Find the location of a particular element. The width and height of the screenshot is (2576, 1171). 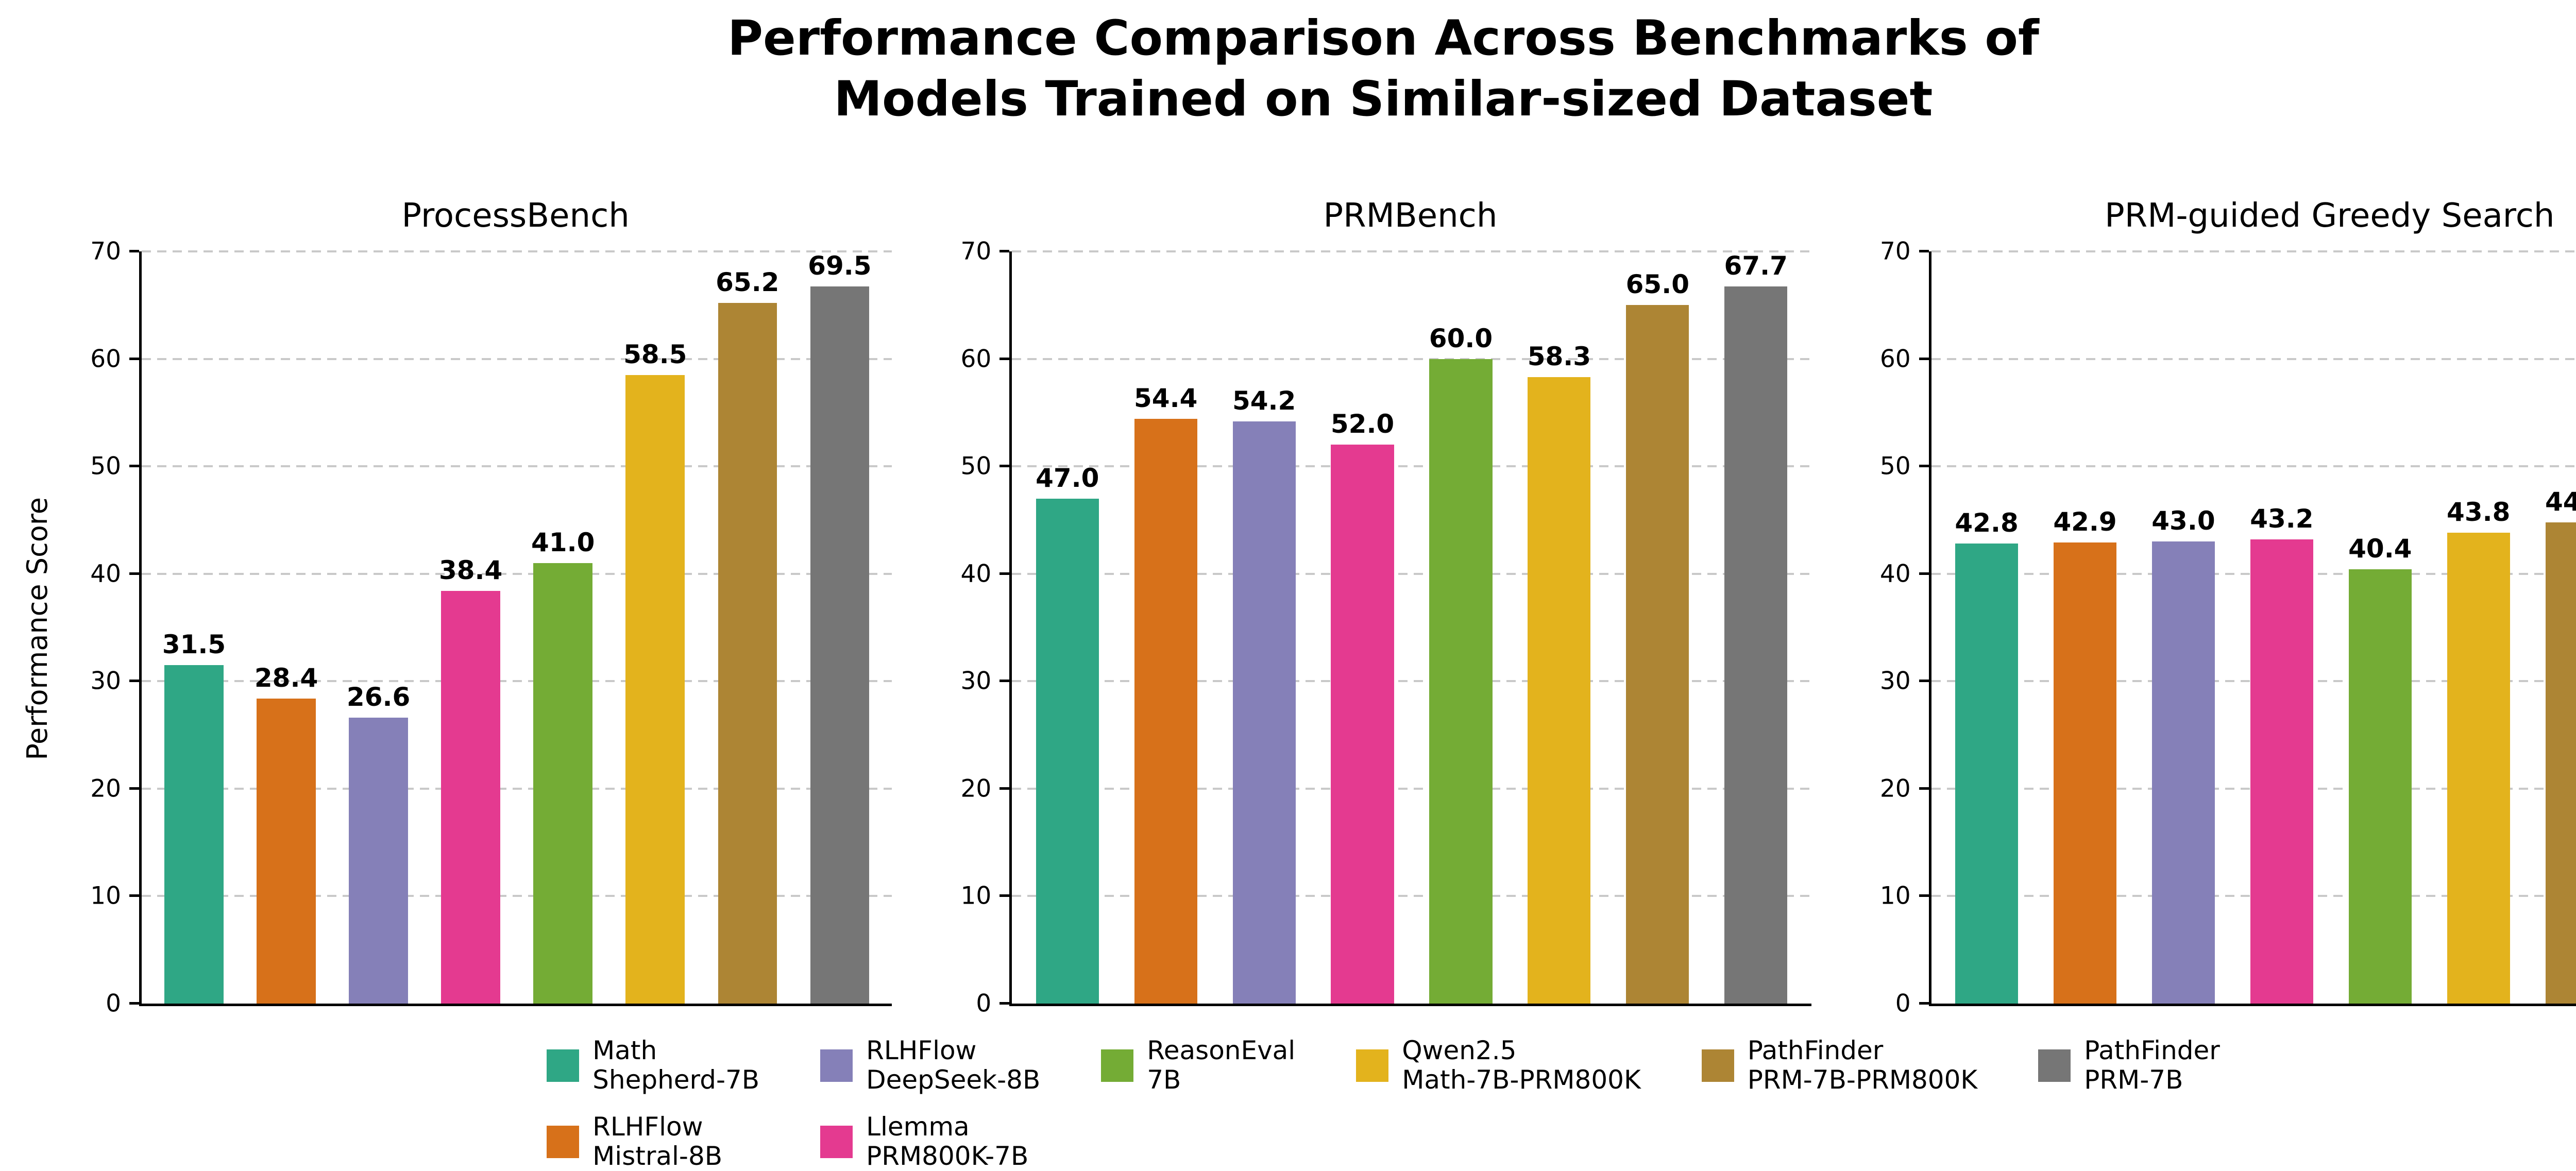

legend-entry: RLHFlow DeepSeek-8B is located at coordinates (930, 1065).